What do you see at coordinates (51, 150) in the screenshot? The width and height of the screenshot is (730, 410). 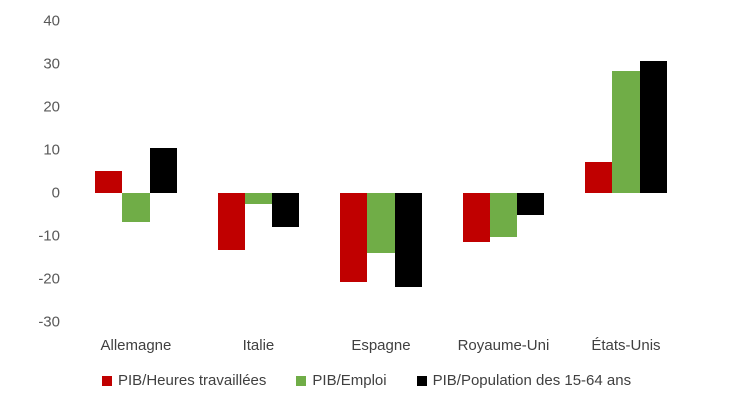 I see `y-tick-label: 10` at bounding box center [51, 150].